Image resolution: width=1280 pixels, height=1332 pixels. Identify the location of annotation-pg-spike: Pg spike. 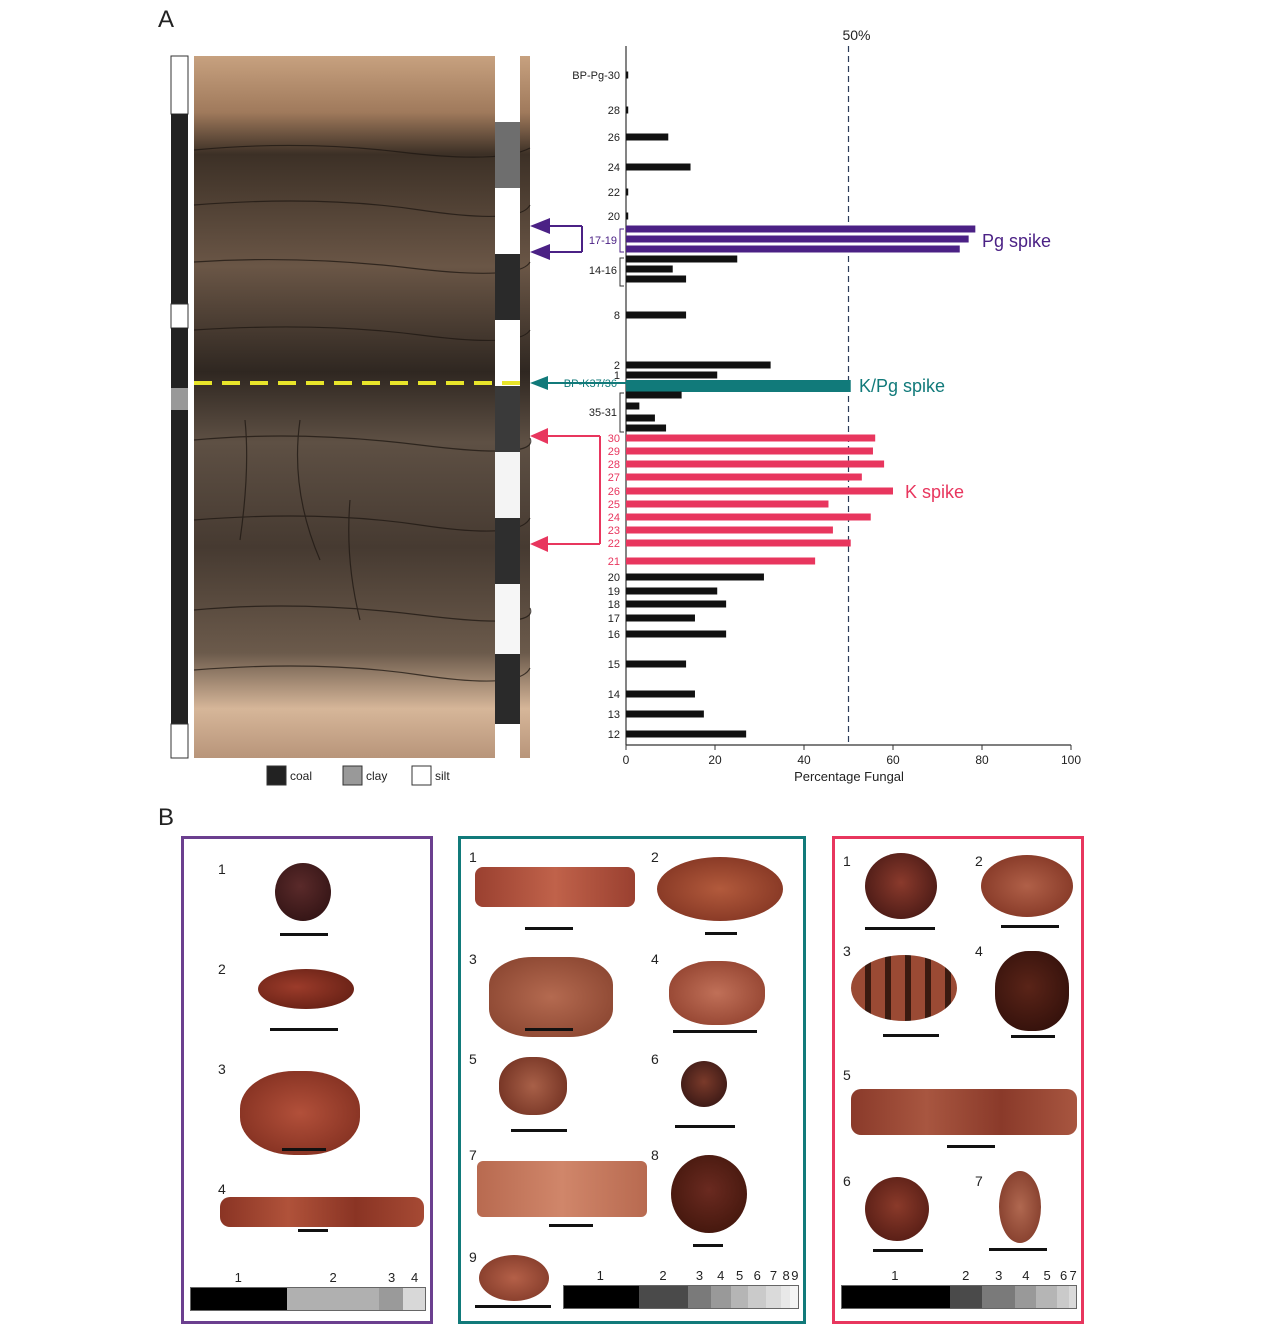
(1016, 241).